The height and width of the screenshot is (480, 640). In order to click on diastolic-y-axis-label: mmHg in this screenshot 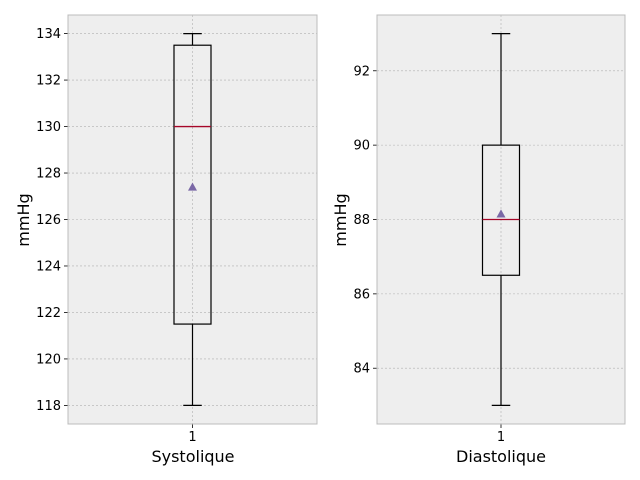, I will do `click(340, 219)`.